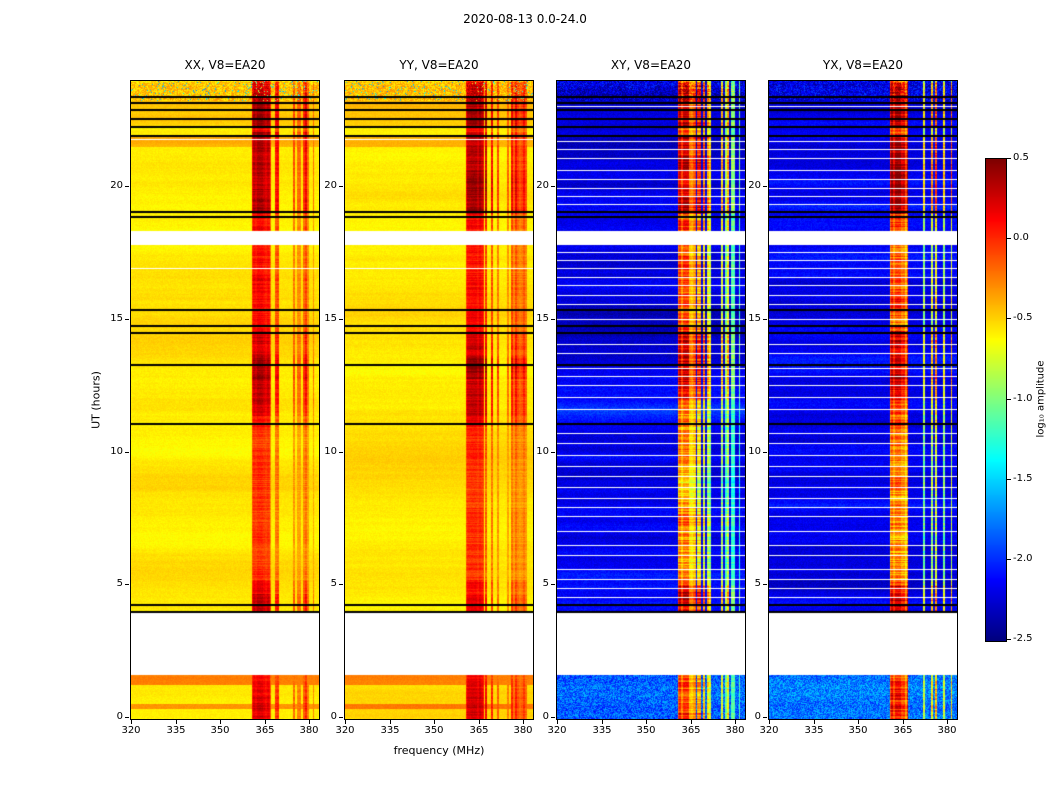 The image size is (1050, 800). I want to click on colorbar-tick-label: 0.0, so click(1021, 237).